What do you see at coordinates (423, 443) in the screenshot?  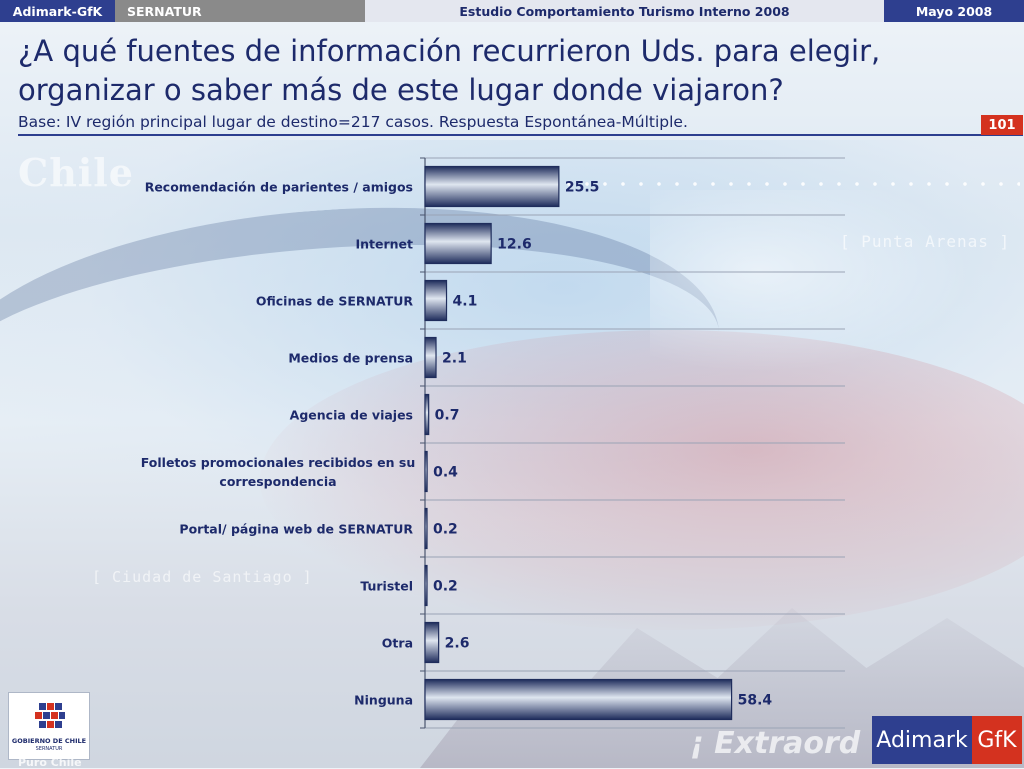 I see `chart-axis` at bounding box center [423, 443].